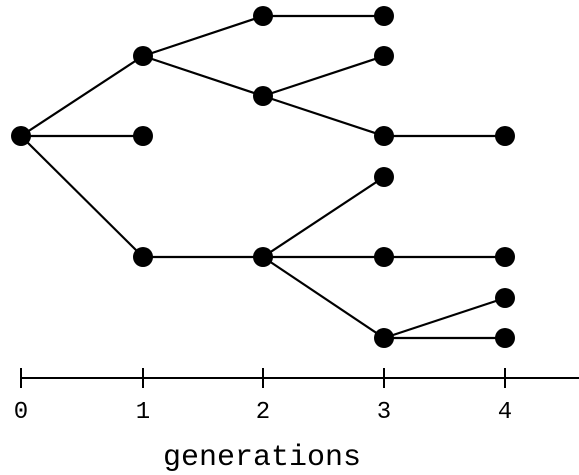 The width and height of the screenshot is (579, 475). What do you see at coordinates (82, 96) in the screenshot?
I see `tree-edge-n0-n1a` at bounding box center [82, 96].